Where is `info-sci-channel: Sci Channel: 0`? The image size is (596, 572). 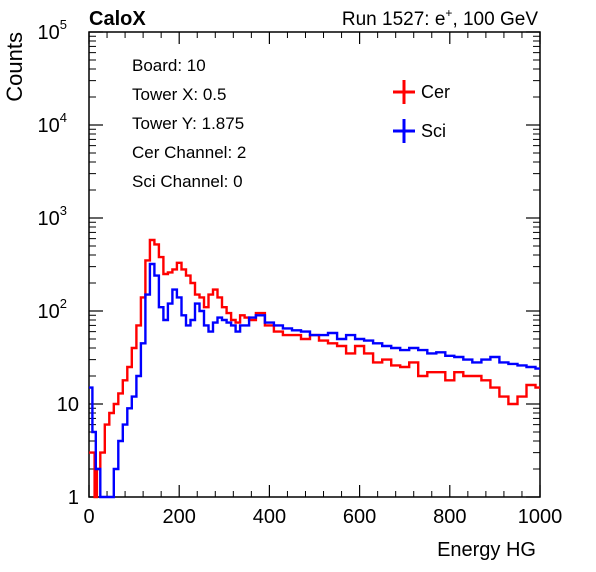 info-sci-channel: Sci Channel: 0 is located at coordinates (187, 181).